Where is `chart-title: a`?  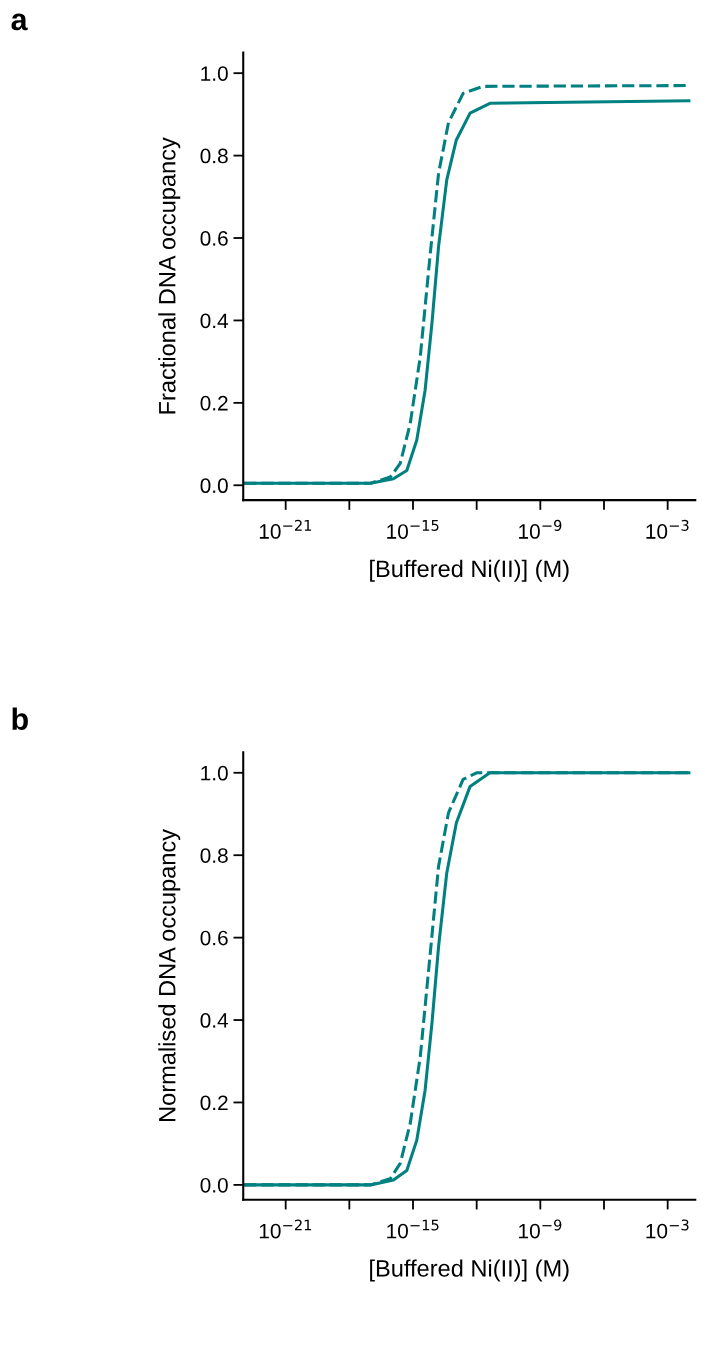
chart-title: a is located at coordinates (19, 22).